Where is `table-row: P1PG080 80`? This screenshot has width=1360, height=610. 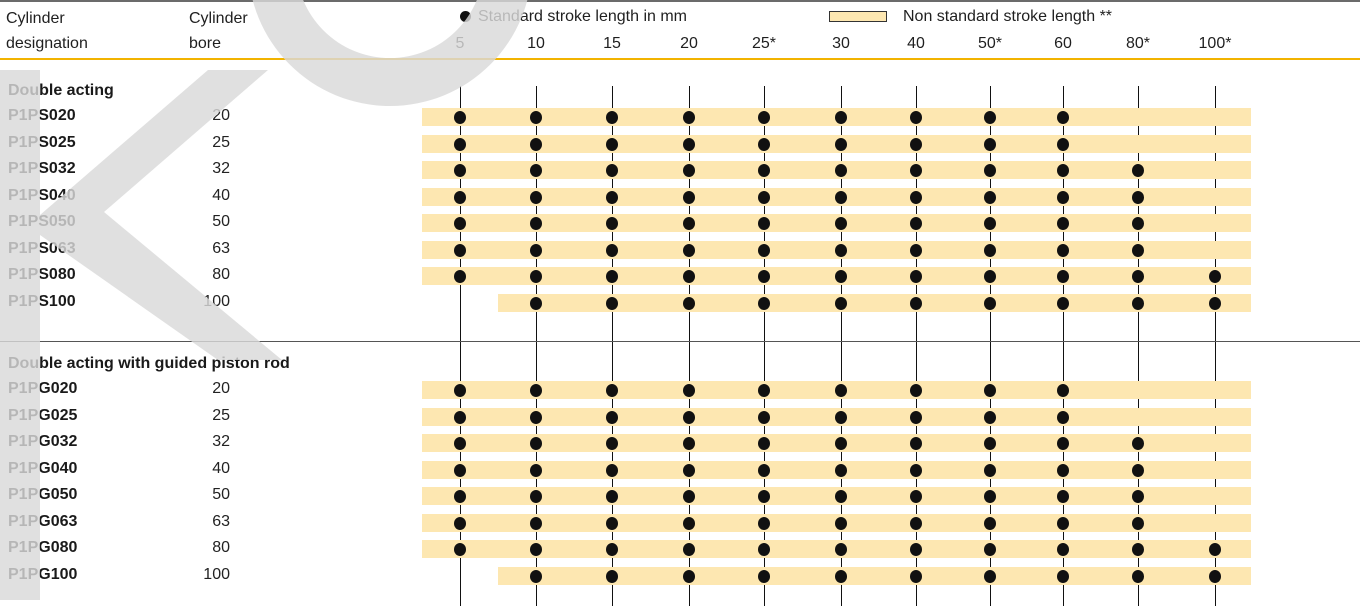
table-row: P1PG080 80 is located at coordinates (680, 550).